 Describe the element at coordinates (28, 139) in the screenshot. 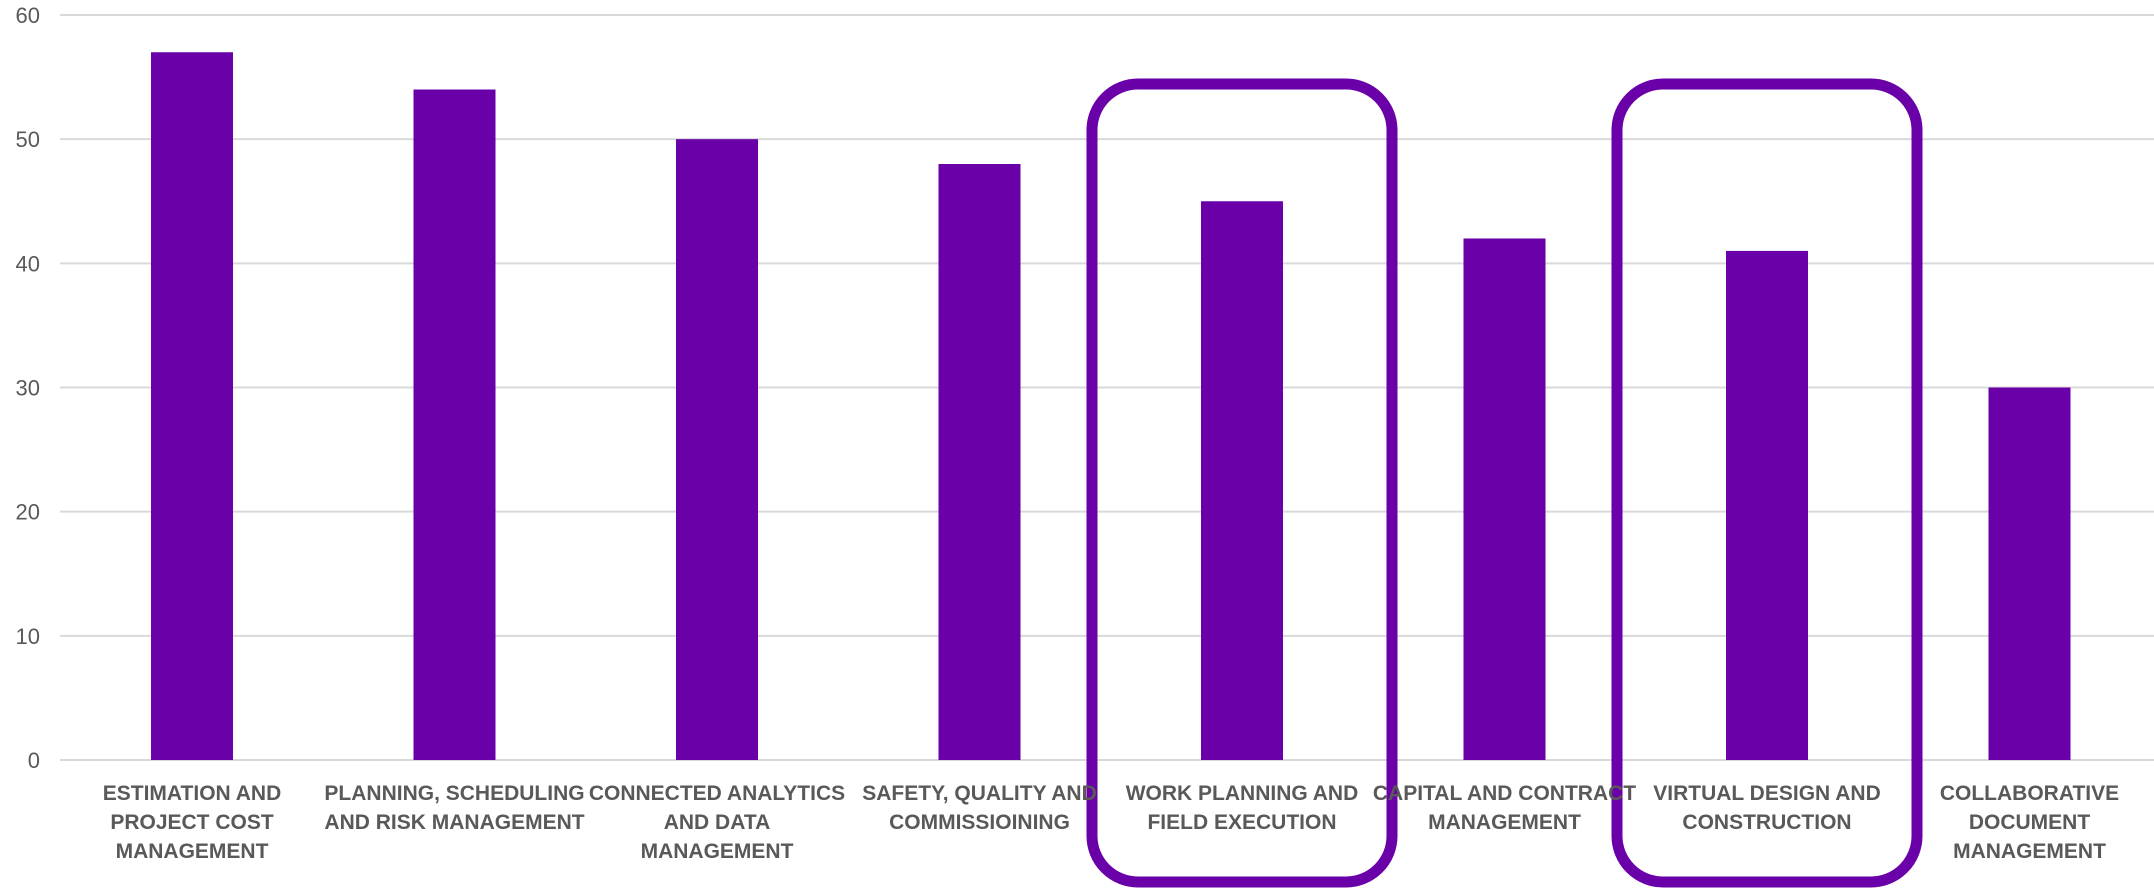

I see `y-tick-label: 50` at that location.